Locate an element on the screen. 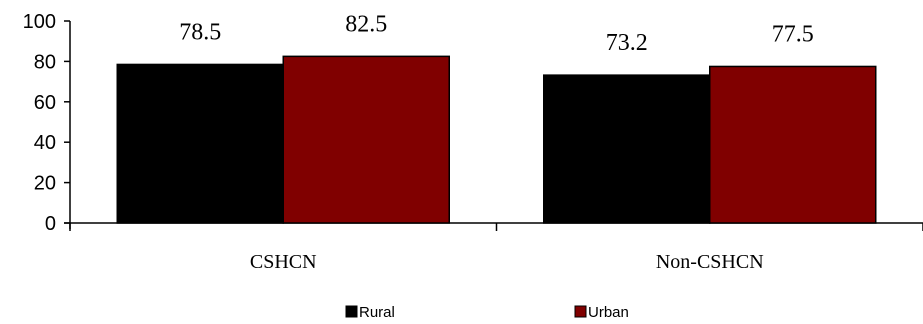  data-label: 78.5 is located at coordinates (200, 32).